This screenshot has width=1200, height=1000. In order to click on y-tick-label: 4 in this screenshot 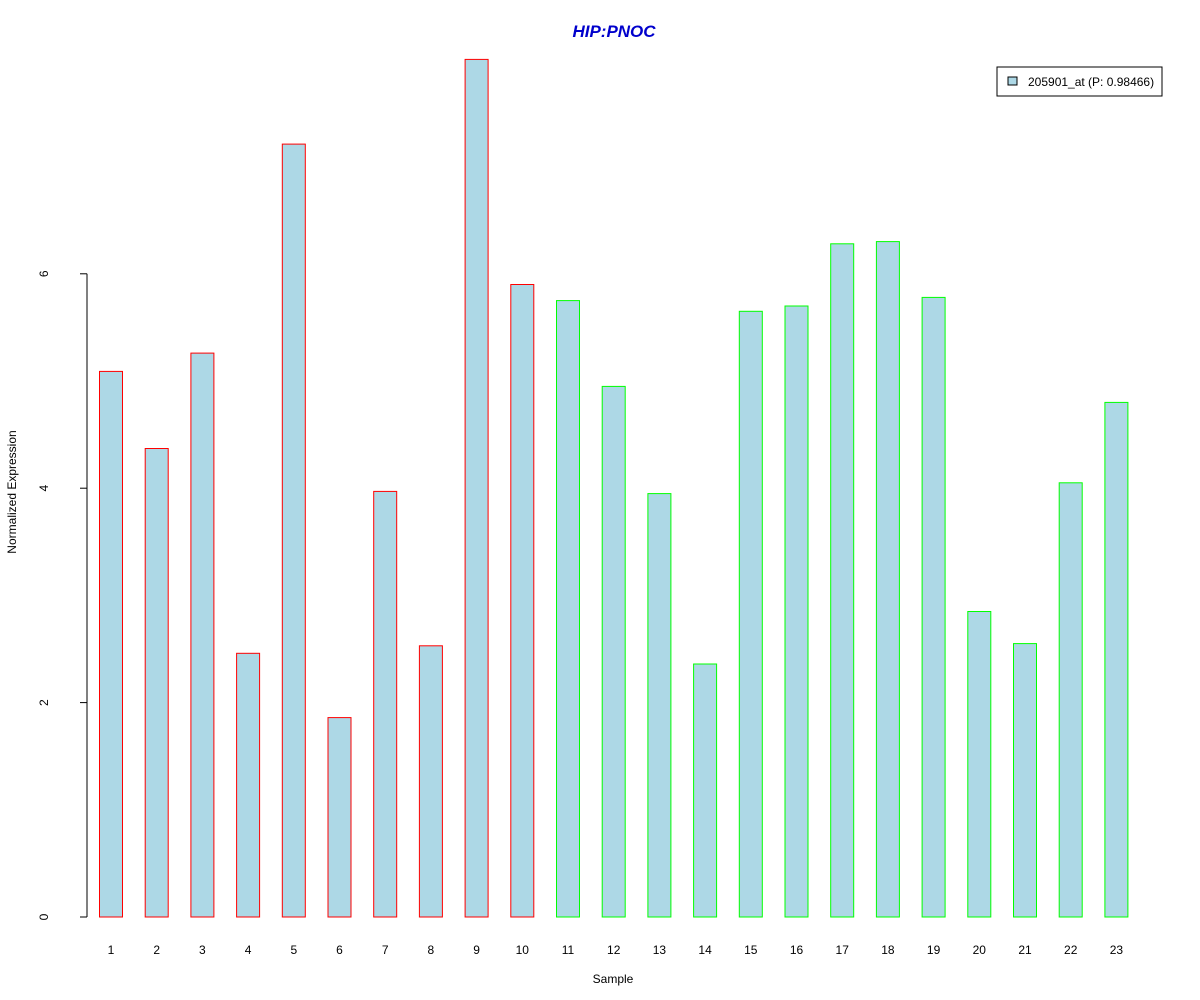, I will do `click(44, 488)`.